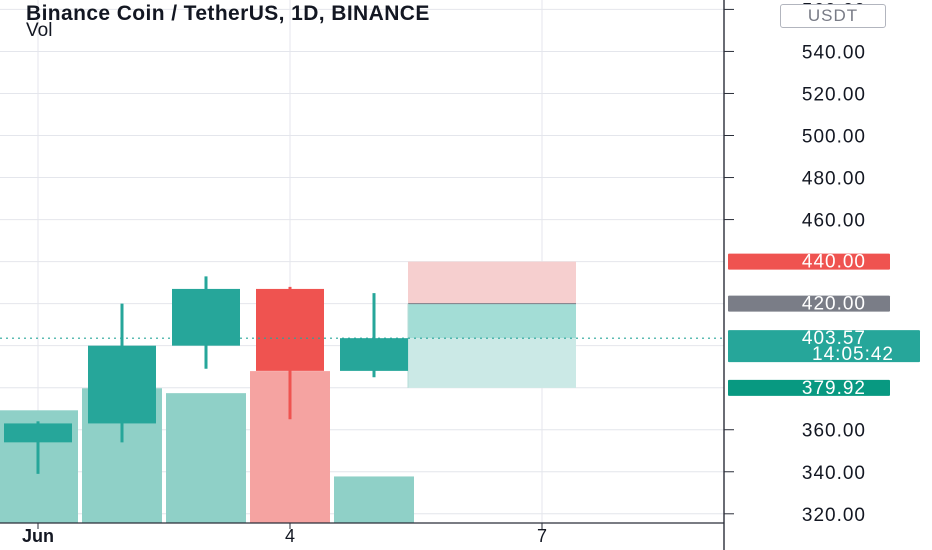  Describe the element at coordinates (834, 431) in the screenshot. I see `y-tick-label: 360.00` at that location.